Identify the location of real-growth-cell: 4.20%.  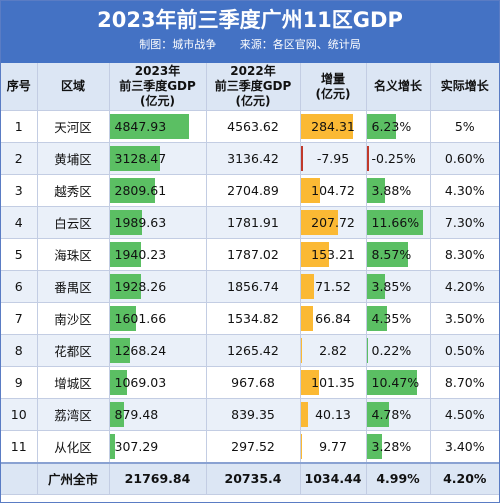
(464, 286).